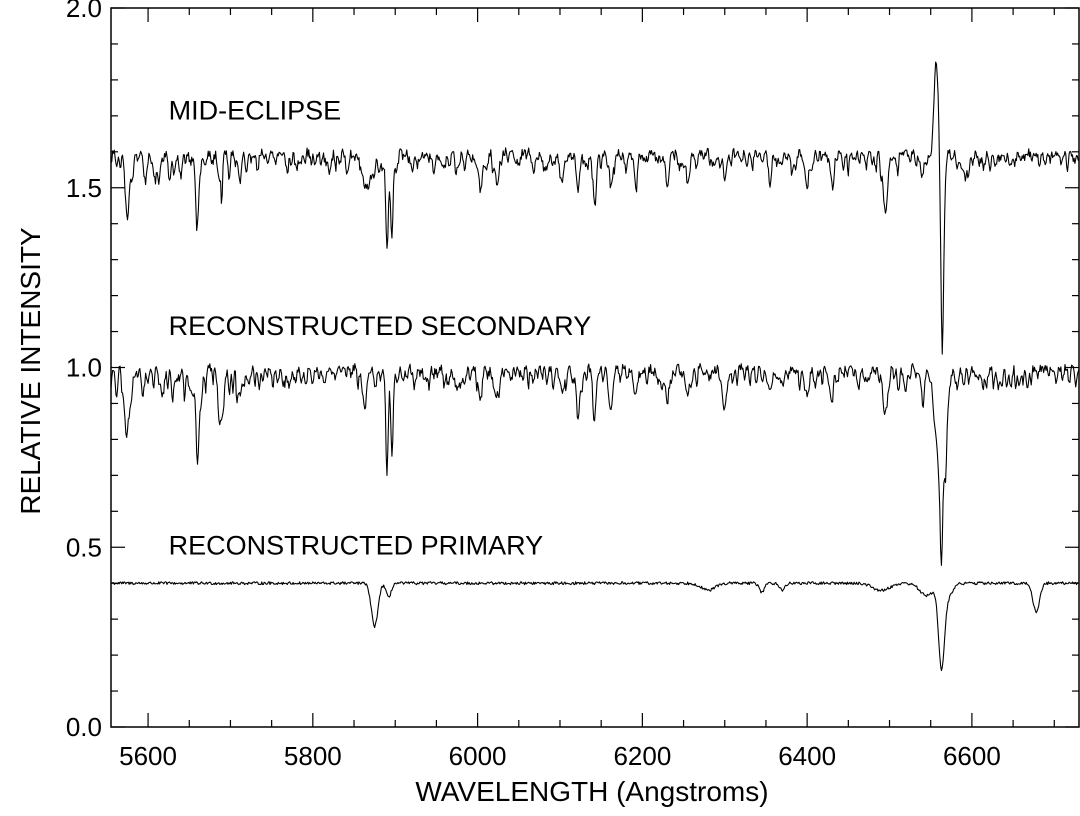 Image resolution: width=1080 pixels, height=816 pixels. I want to click on y-tick-label: 0.5, so click(84, 547).